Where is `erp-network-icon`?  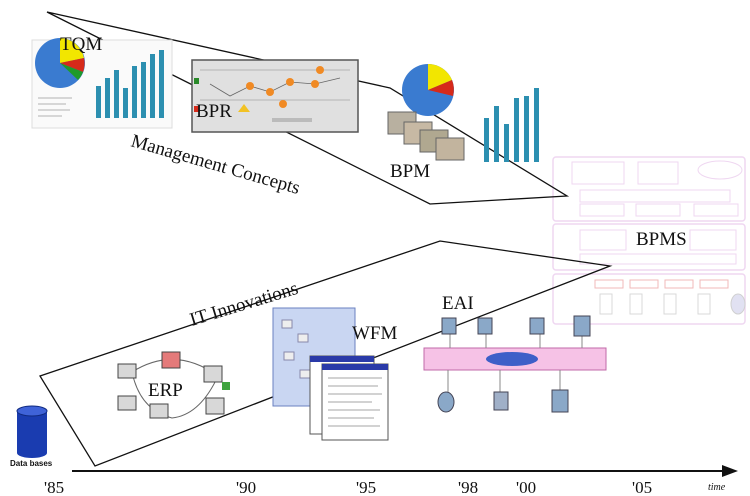
erp-network-icon is located at coordinates (173, 385).